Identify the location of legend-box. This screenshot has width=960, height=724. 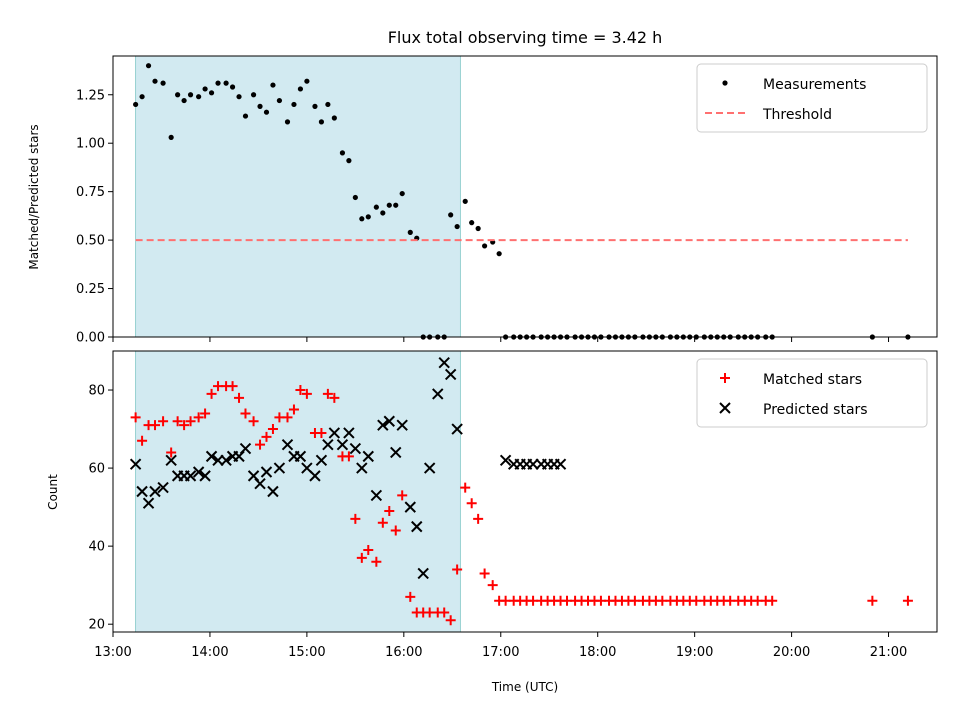
(812, 98).